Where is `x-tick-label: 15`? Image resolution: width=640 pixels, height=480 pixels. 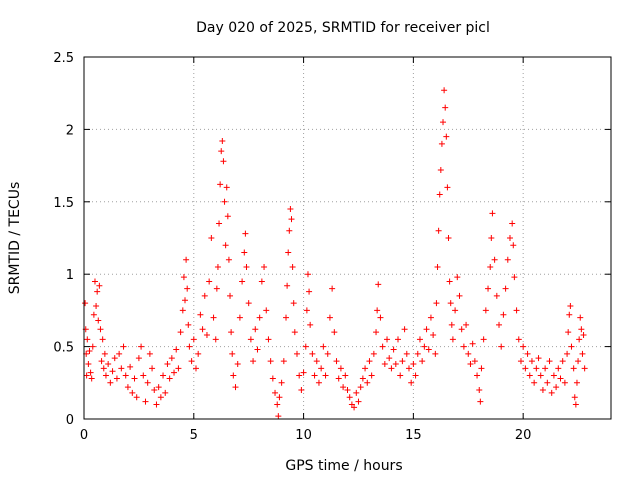 x-tick-label: 15 is located at coordinates (413, 435).